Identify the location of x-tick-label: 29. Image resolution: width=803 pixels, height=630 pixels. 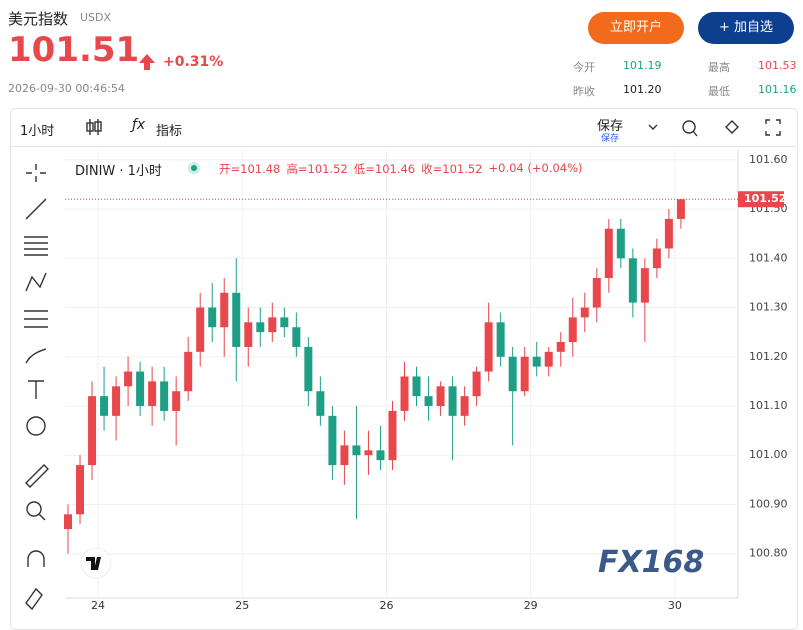
(531, 605).